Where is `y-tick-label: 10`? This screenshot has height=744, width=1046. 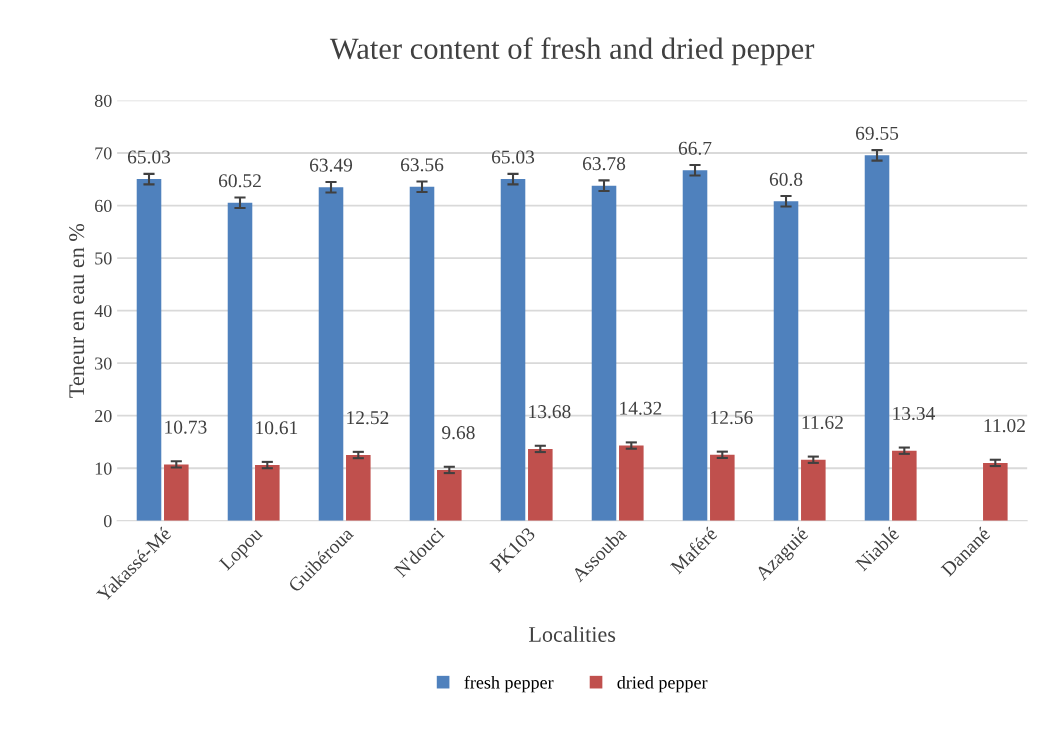
y-tick-label: 10 is located at coordinates (103, 468).